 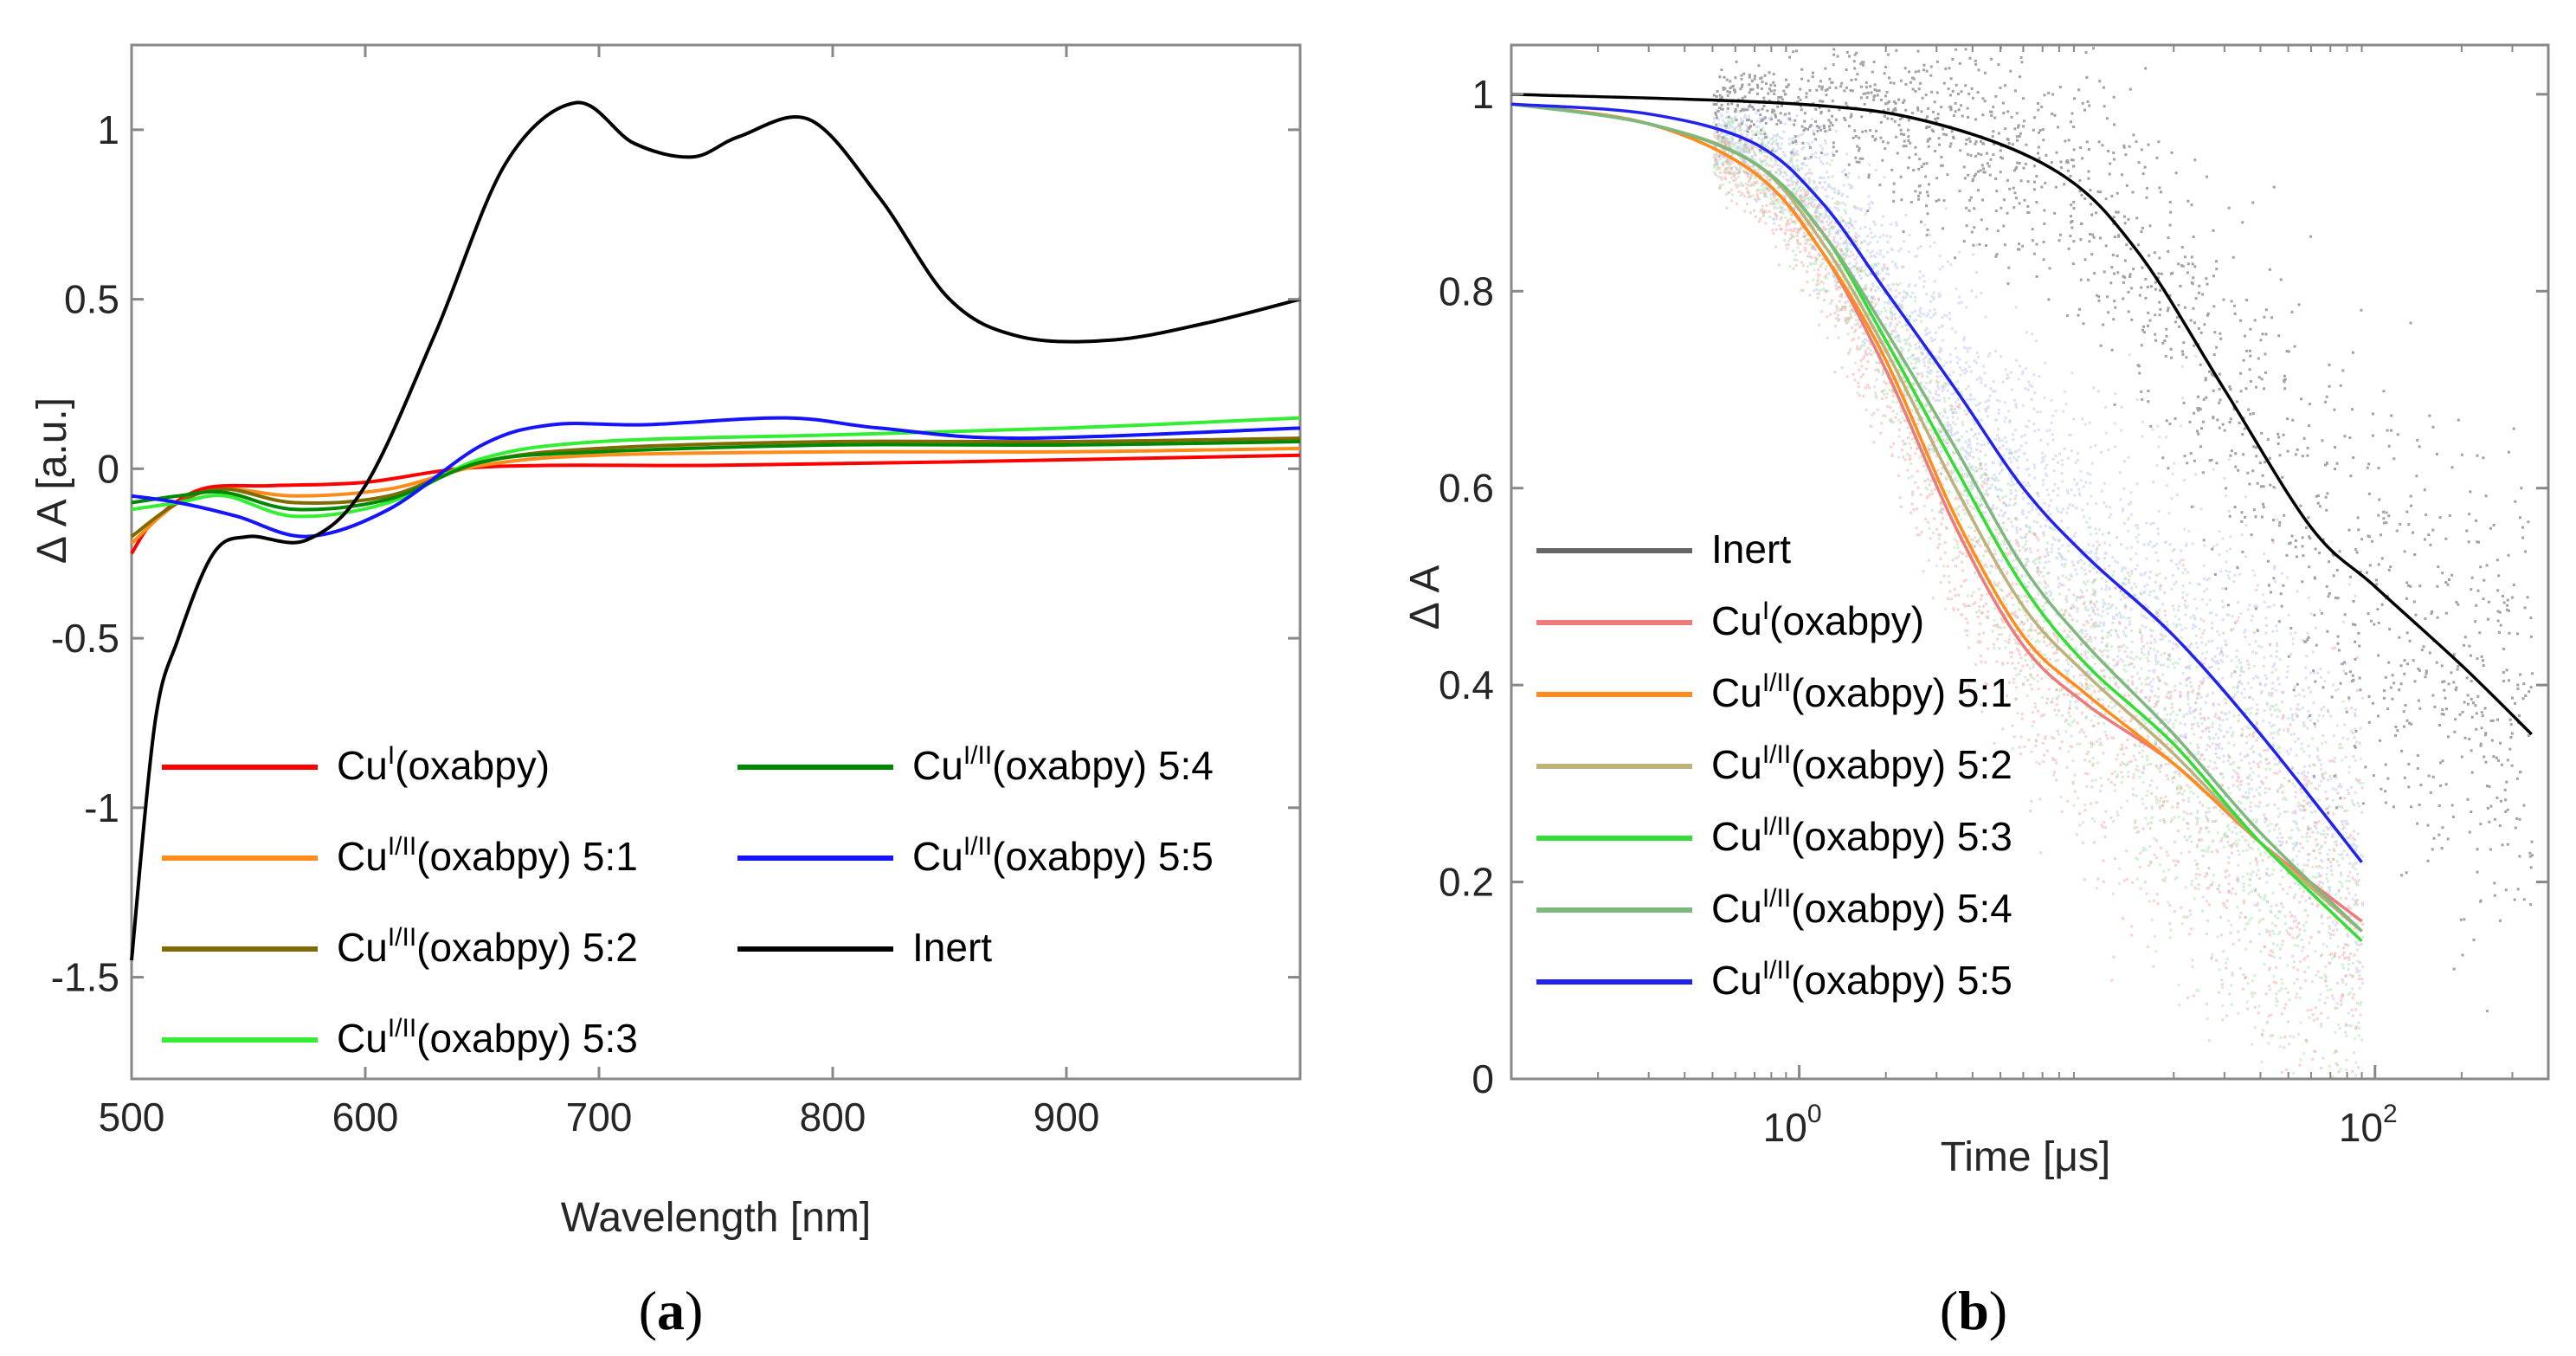 I want to click on x-tick-exponent: 0, so click(x=1814, y=1114).